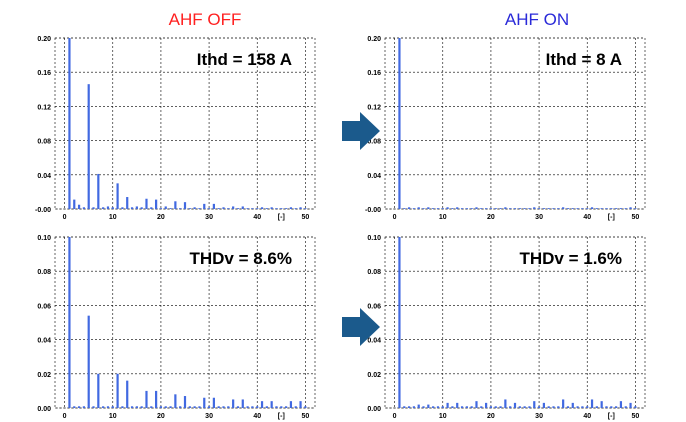 The width and height of the screenshot is (686, 422). What do you see at coordinates (570, 258) in the screenshot?
I see `annotation-label: THDv = 1.6%` at bounding box center [570, 258].